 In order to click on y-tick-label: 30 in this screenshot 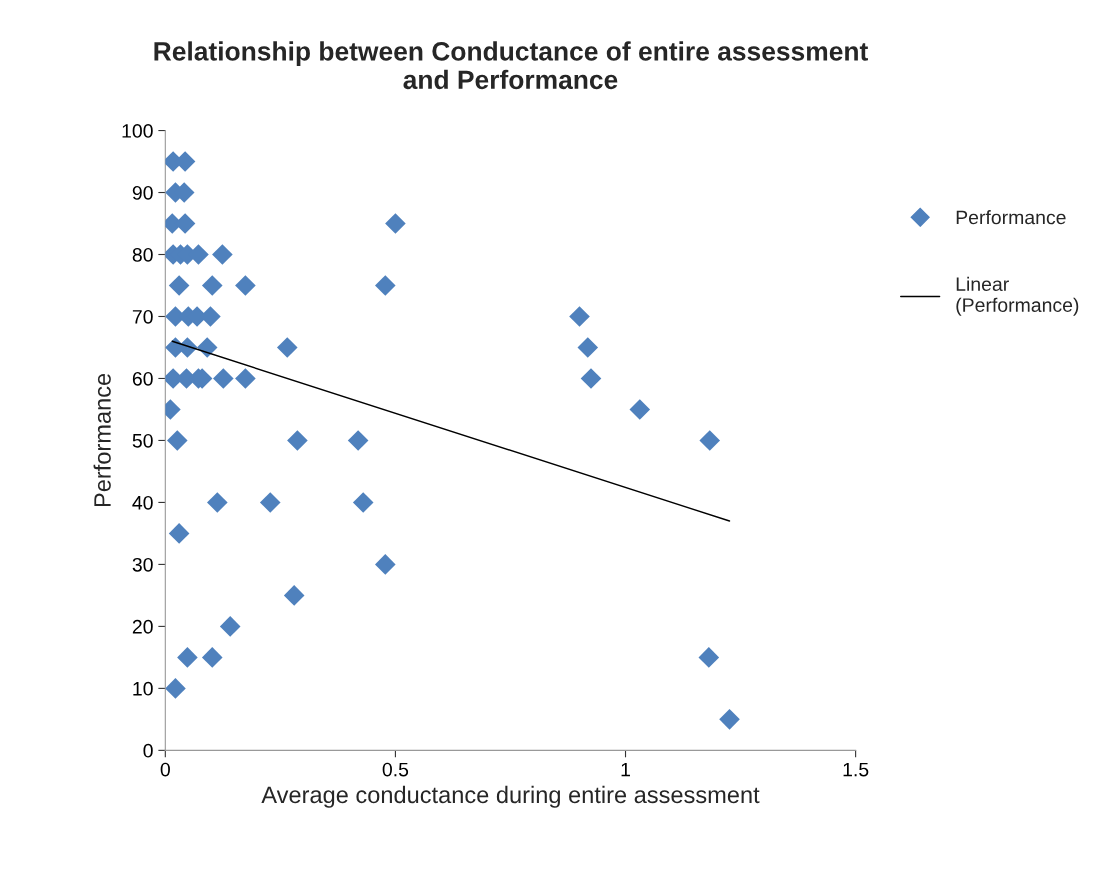, I will do `click(142, 564)`.